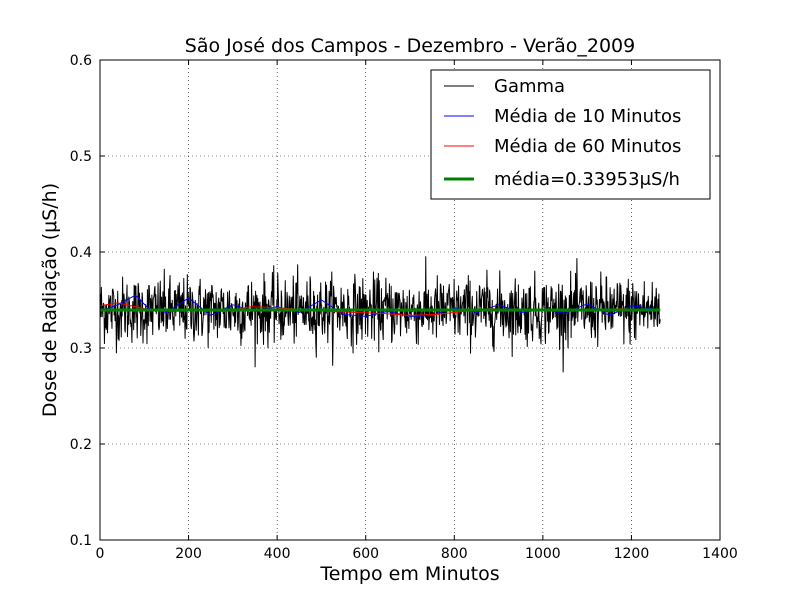  What do you see at coordinates (529, 86) in the screenshot?
I see `legend-label: Gamma` at bounding box center [529, 86].